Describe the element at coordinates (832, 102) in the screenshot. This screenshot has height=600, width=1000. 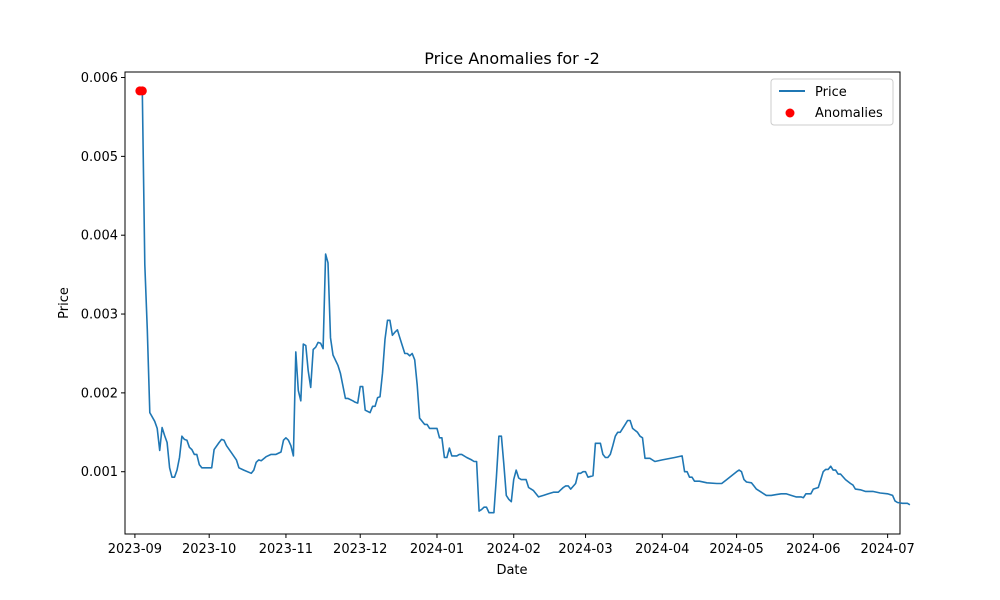
I see `legend: Price Anomalies` at that location.